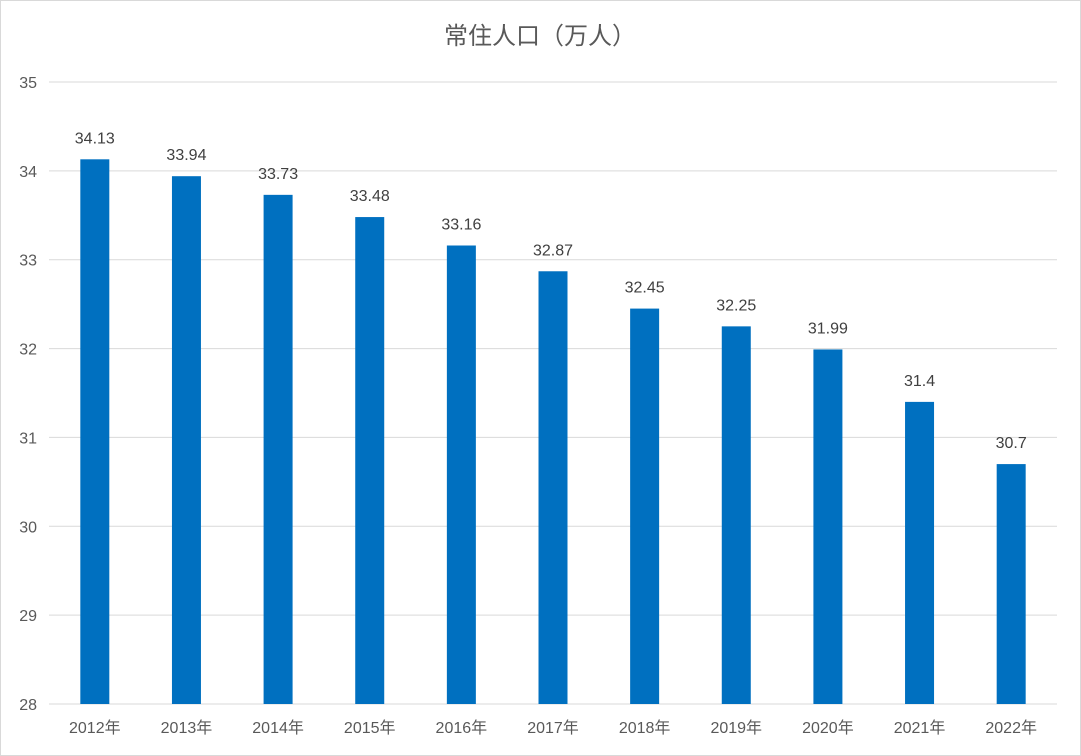  I want to click on y-axis-ticks: 28 29 30 31 32 33 34 35, so click(28, 394).